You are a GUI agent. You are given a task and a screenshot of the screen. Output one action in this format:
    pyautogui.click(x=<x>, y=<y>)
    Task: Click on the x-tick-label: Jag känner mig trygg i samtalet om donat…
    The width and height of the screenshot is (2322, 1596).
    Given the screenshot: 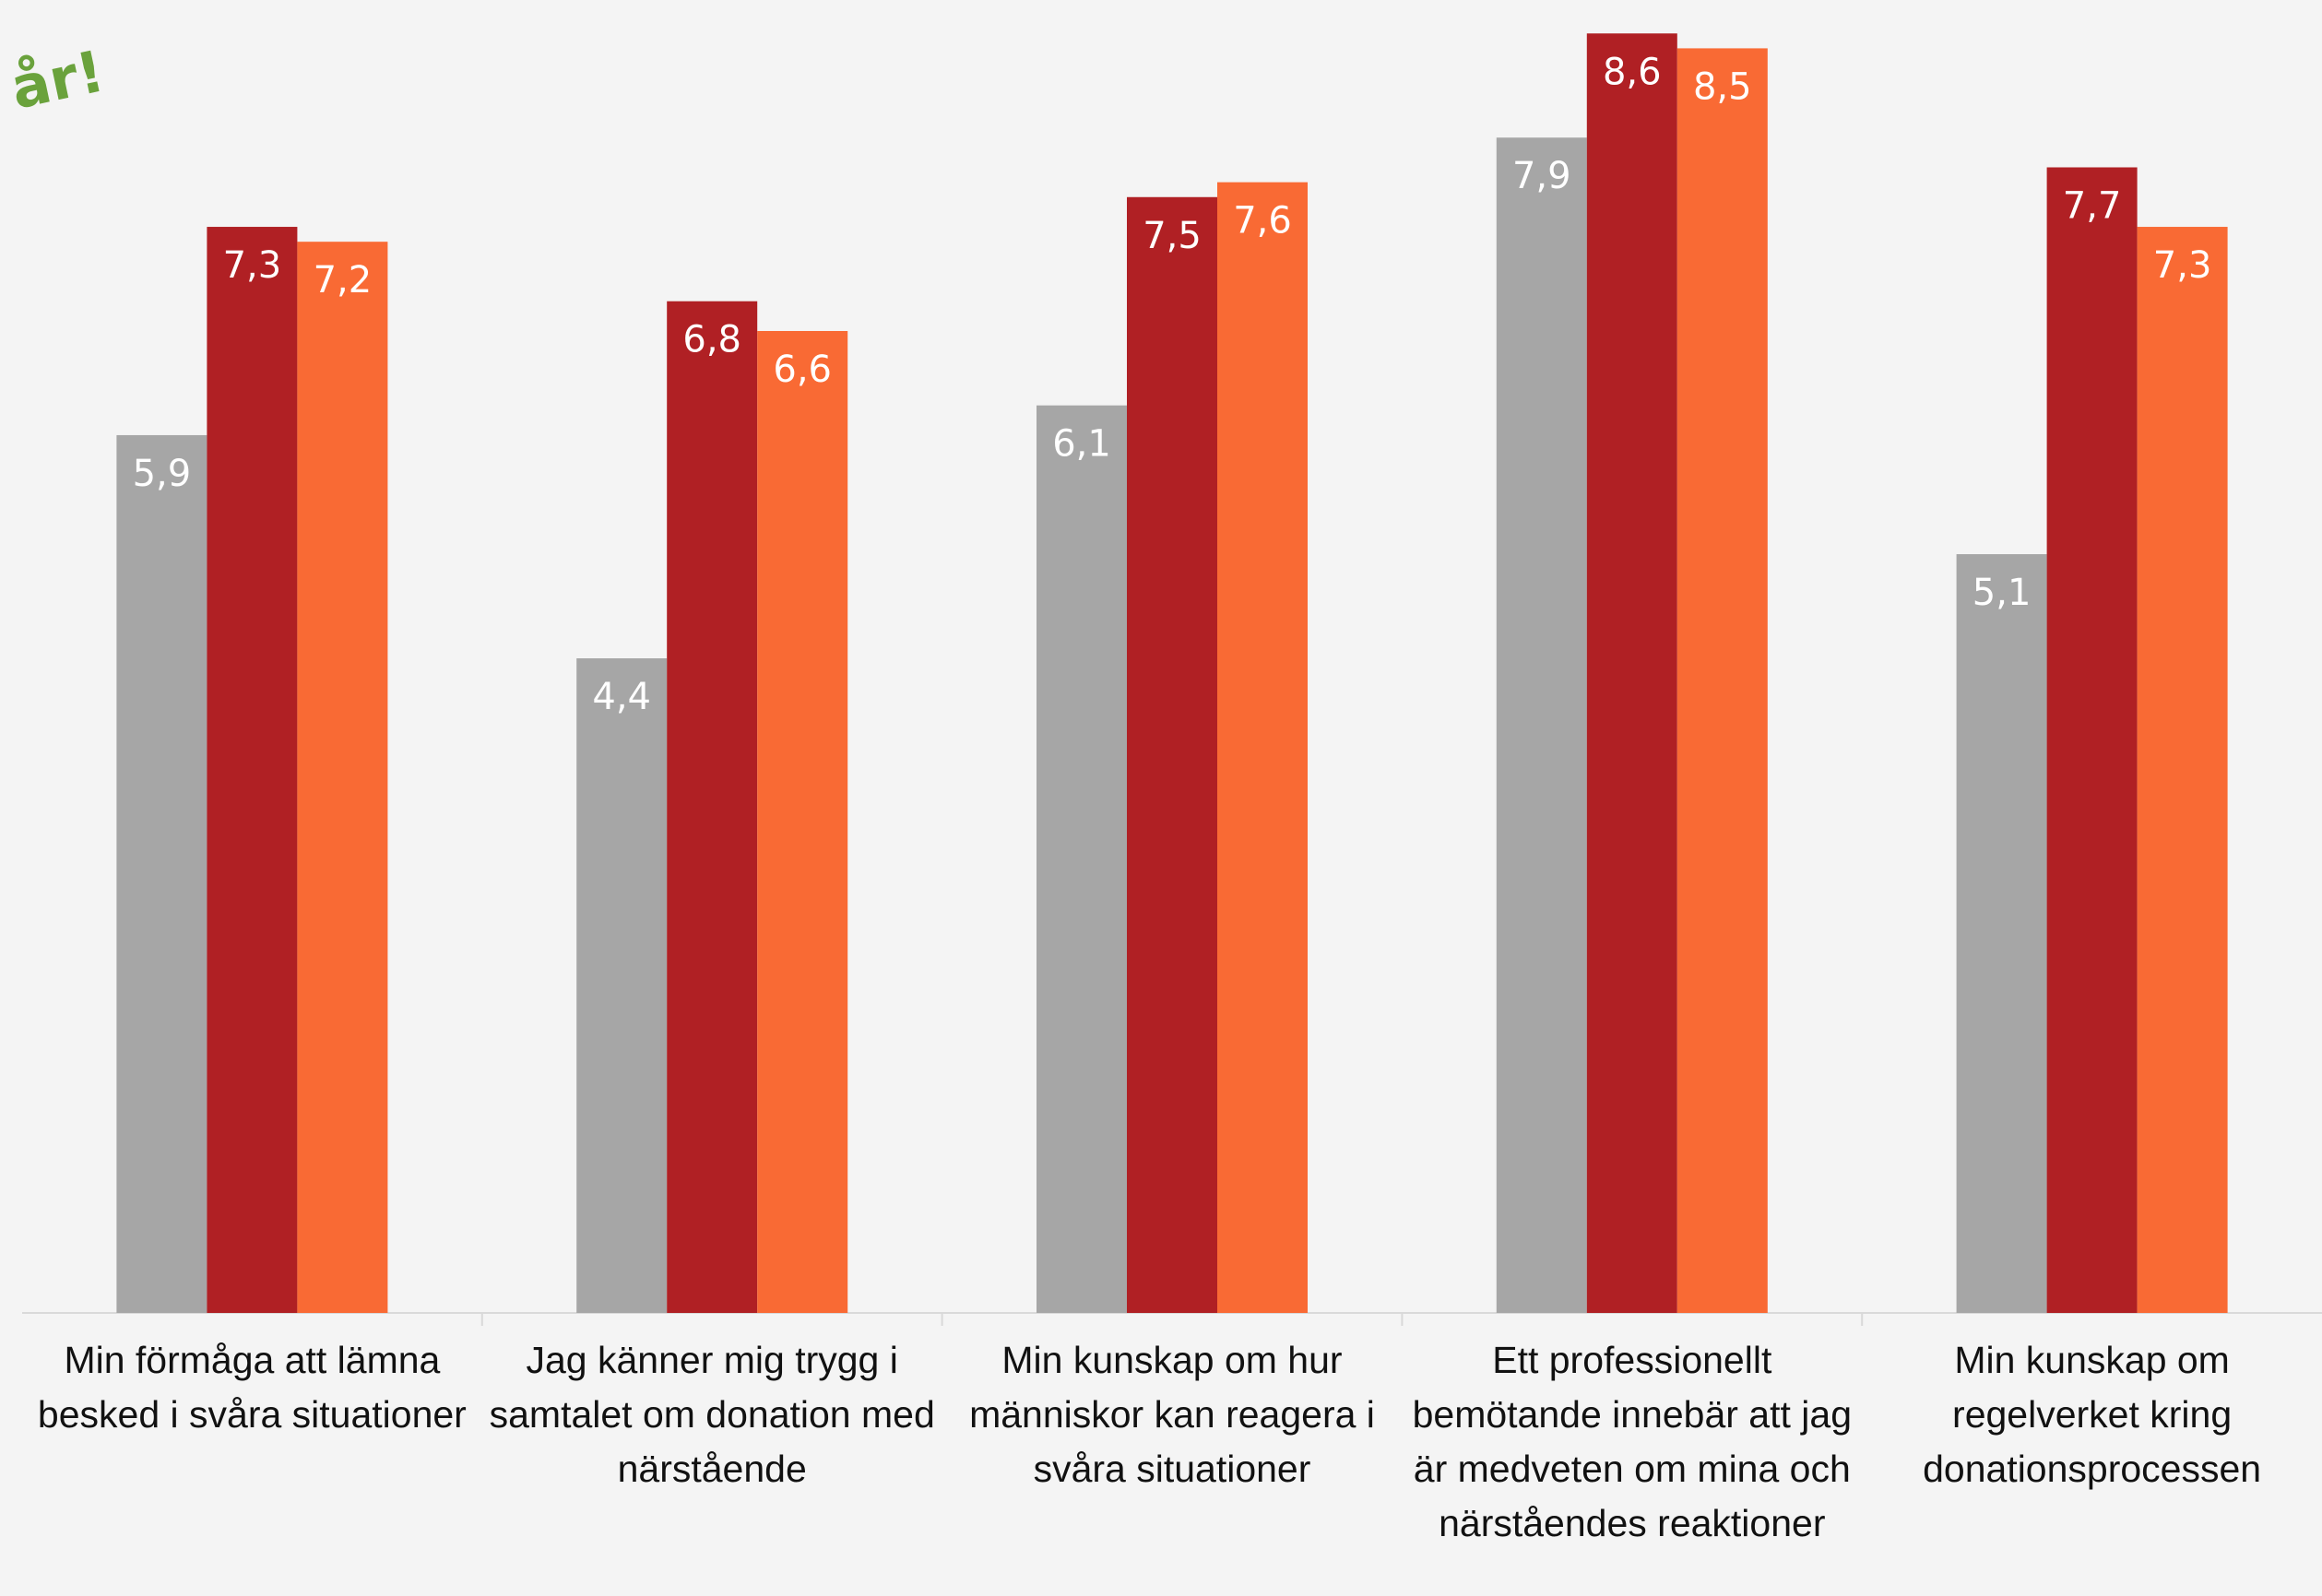 What is the action you would take?
    pyautogui.click(x=712, y=1414)
    